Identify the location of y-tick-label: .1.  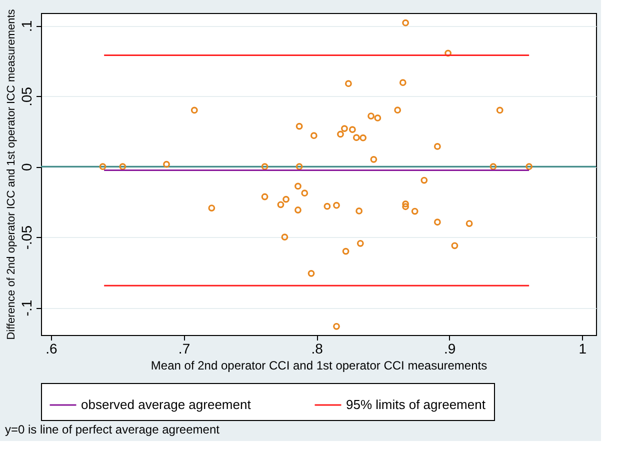
(26, 26).